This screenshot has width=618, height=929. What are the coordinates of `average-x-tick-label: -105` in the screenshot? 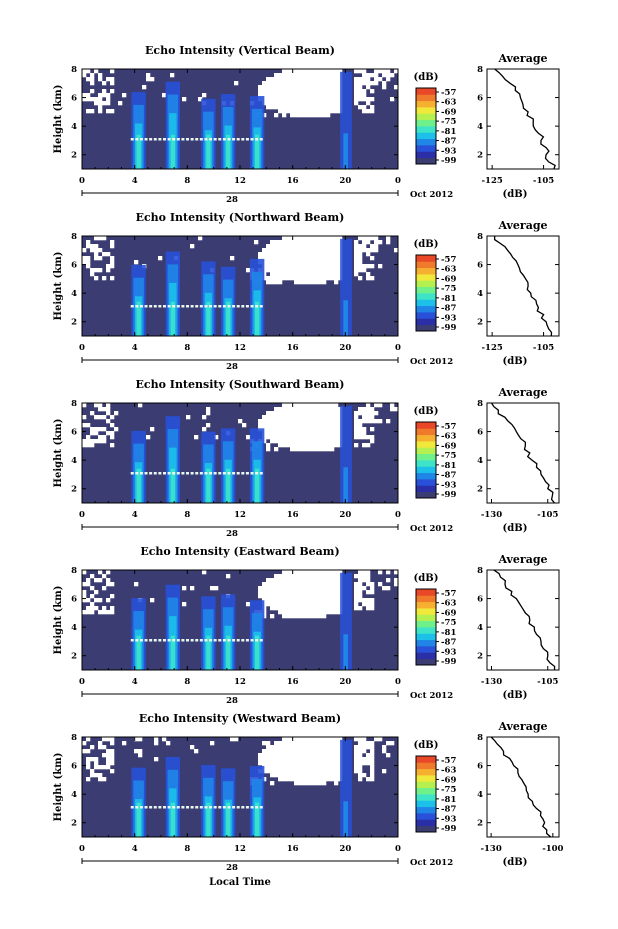 It's located at (547, 515).